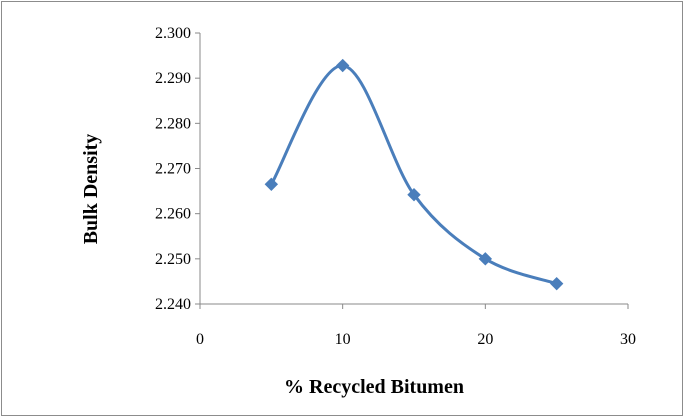  I want to click on y-tick-label: 2.290, so click(173, 78).